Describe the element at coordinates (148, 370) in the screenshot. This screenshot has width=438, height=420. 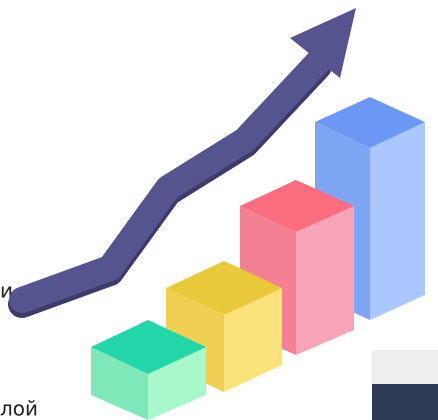
I see `bar-box` at that location.